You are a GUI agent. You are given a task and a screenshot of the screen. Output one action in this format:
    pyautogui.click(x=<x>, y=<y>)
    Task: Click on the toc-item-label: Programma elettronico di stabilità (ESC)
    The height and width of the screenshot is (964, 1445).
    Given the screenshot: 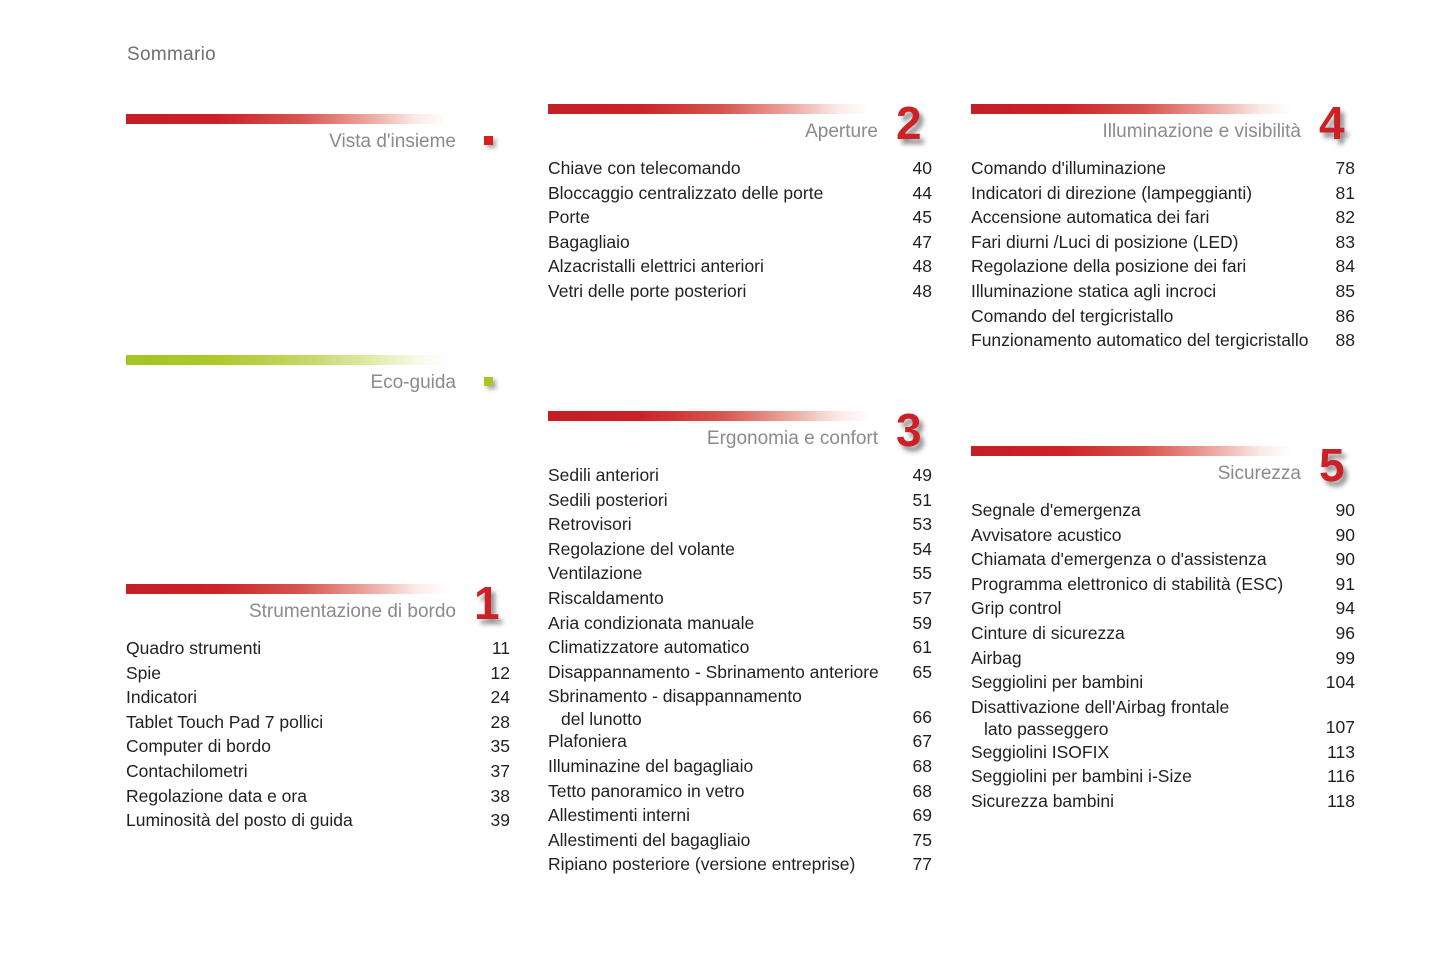 What is the action you would take?
    pyautogui.click(x=1127, y=583)
    